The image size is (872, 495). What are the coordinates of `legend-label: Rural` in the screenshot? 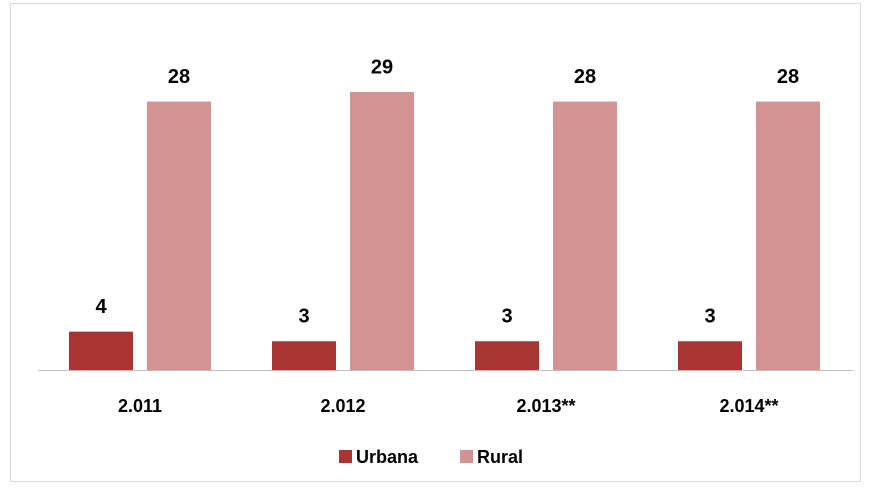 It's located at (500, 457).